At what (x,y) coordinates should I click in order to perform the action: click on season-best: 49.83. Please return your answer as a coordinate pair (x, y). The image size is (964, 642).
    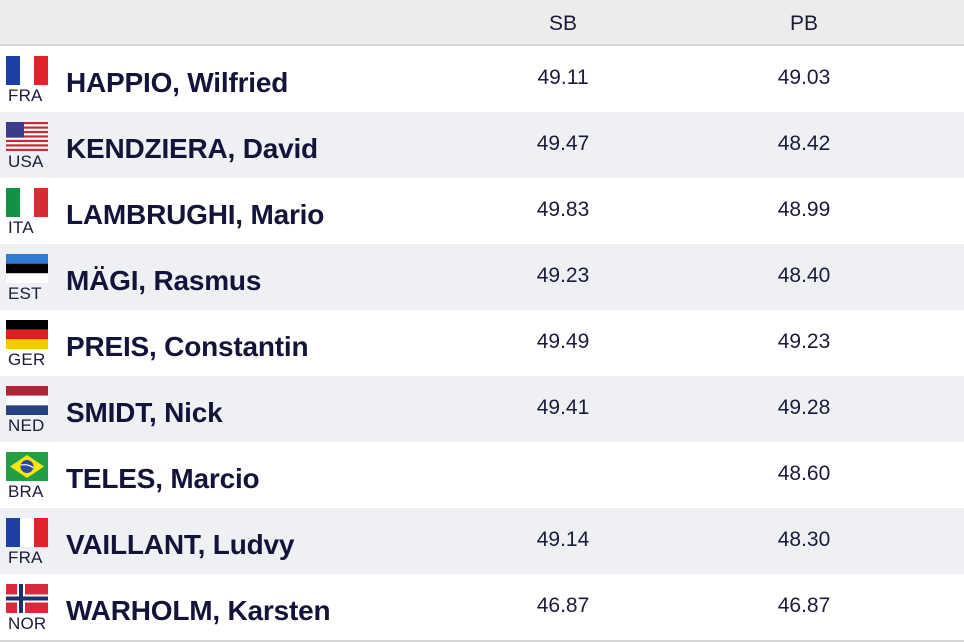
    Looking at the image, I should click on (563, 209).